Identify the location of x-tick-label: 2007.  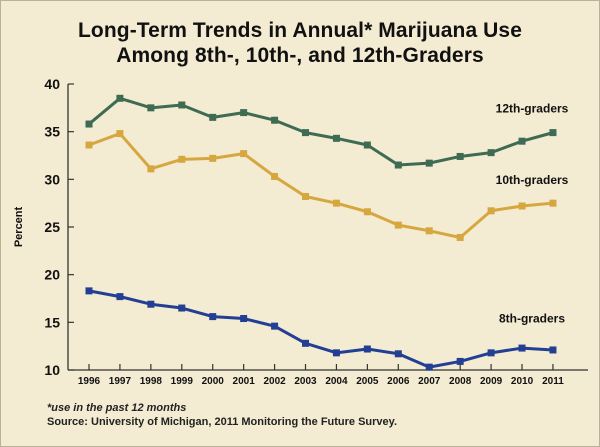
(429, 381).